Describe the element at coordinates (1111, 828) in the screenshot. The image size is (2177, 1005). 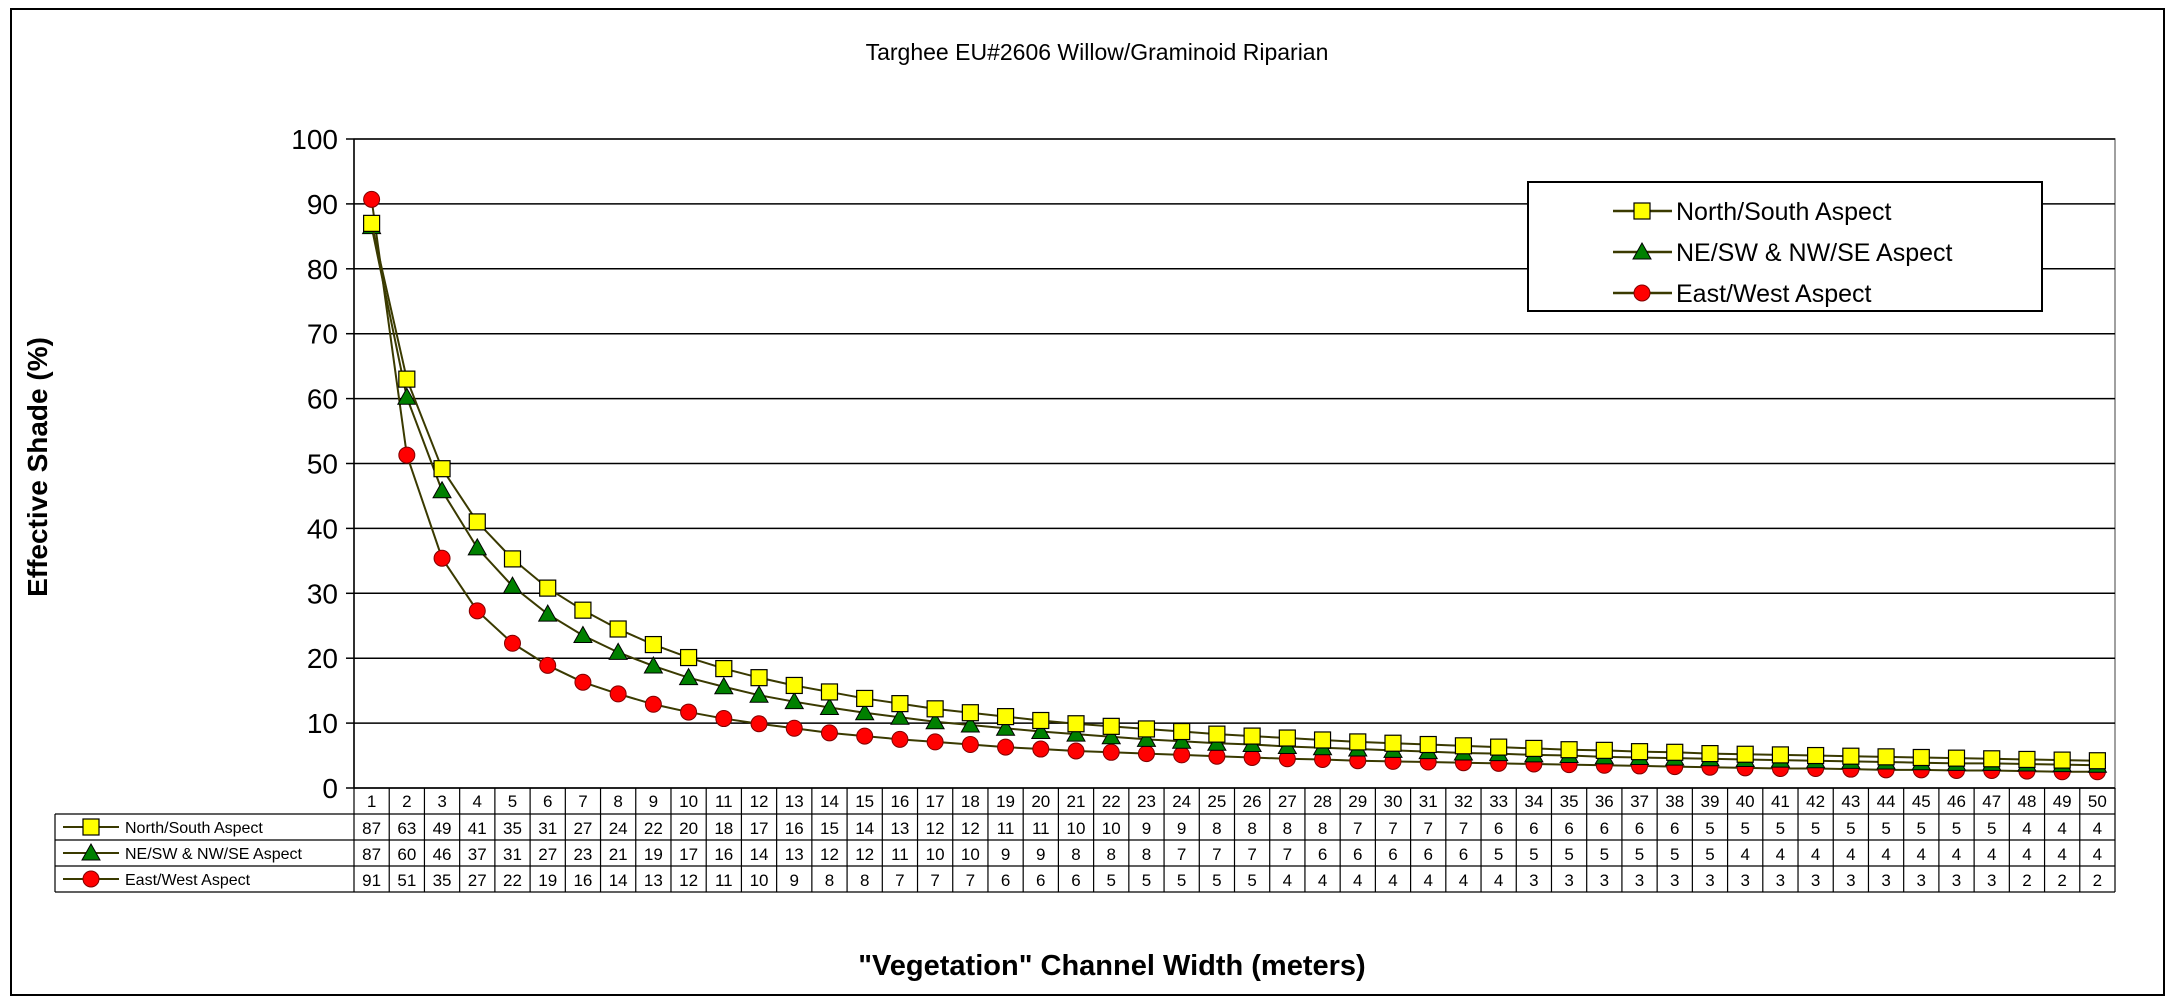
I see `table-cell: 10` at that location.